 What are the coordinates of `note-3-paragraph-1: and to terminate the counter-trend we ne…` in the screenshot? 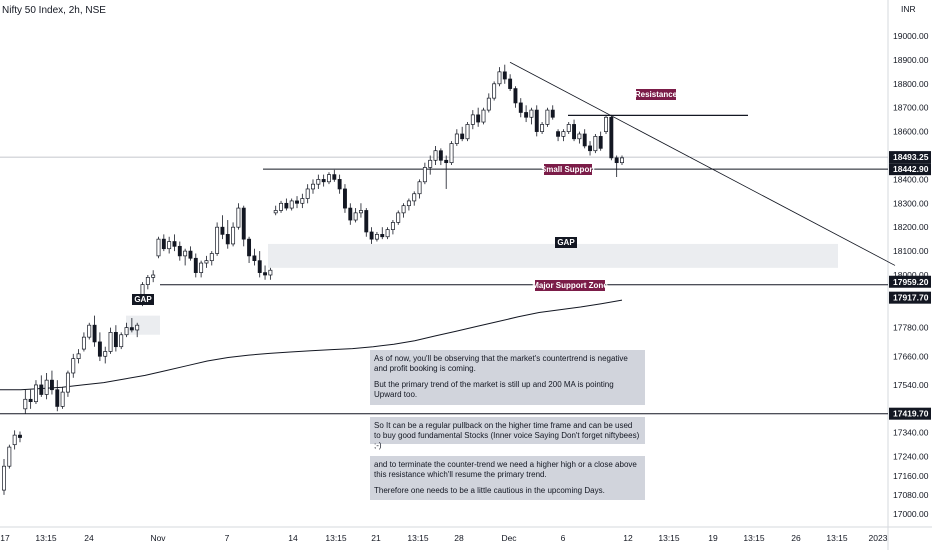 It's located at (505, 469).